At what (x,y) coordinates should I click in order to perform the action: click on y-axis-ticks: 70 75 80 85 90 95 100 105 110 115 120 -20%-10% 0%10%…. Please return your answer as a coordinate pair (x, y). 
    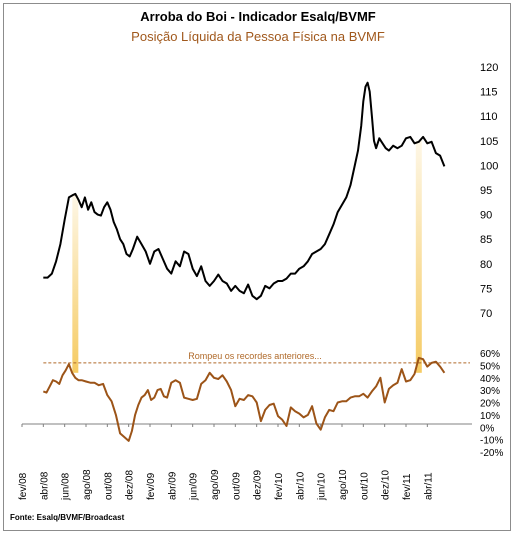
    Looking at the image, I should click on (491, 260).